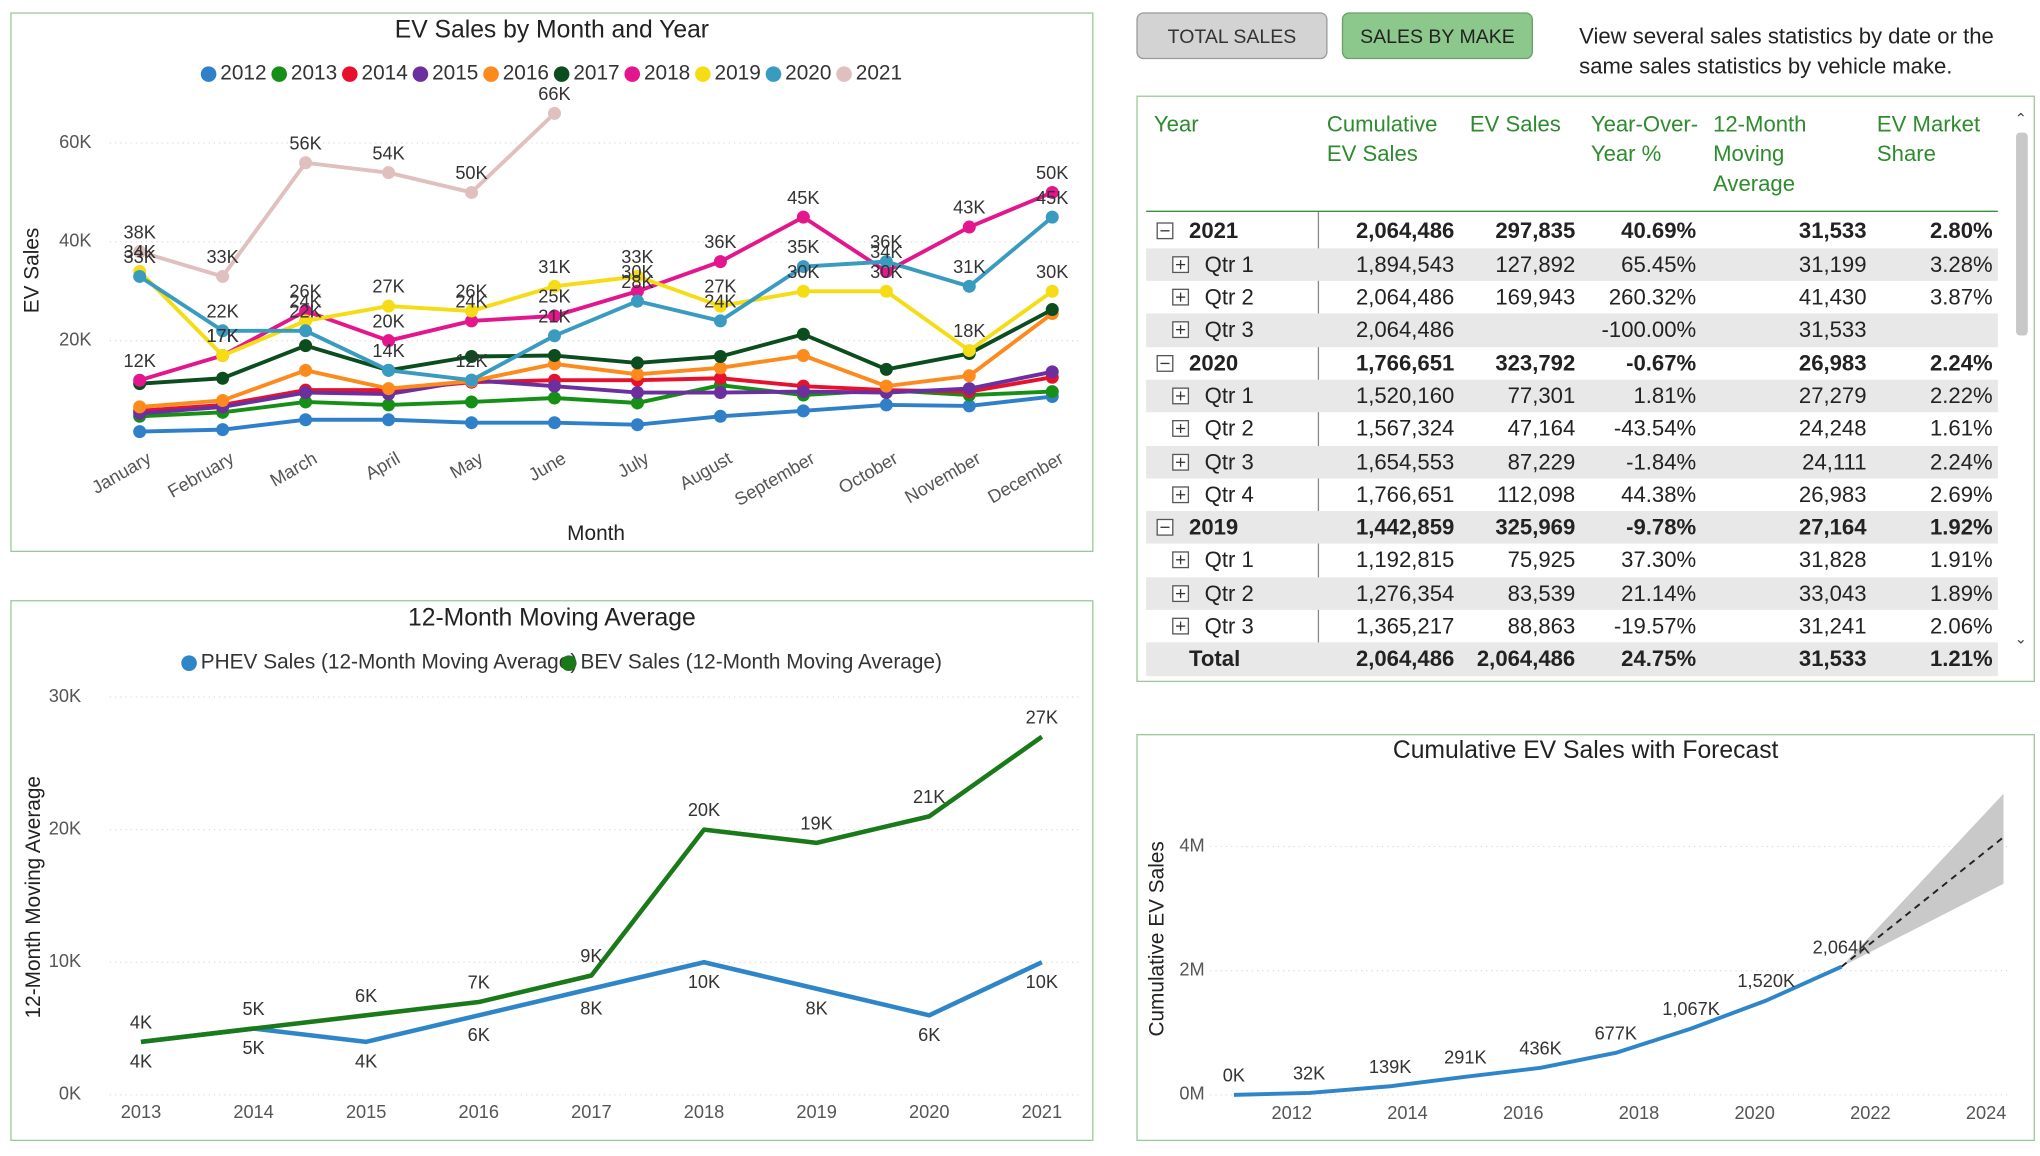  Describe the element at coordinates (1832, 659) in the screenshot. I see `table-cell: 31,533` at that location.